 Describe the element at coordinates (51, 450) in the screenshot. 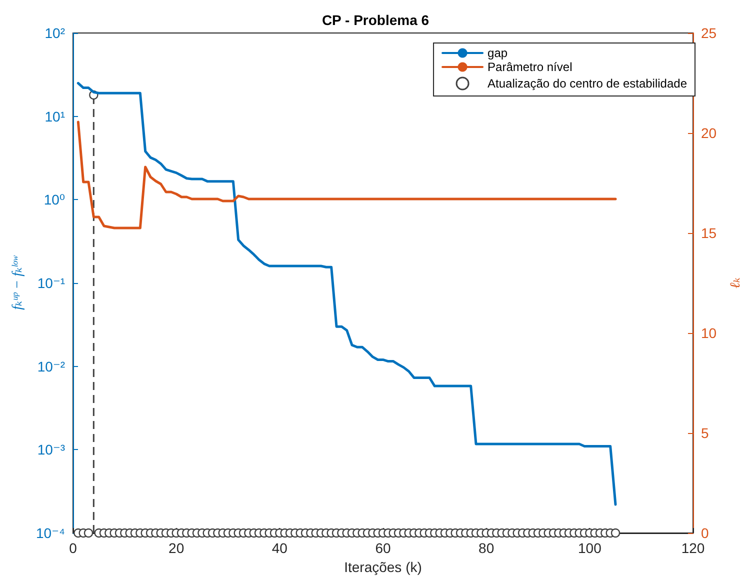

I see `y-tick-label: 10⁻³` at that location.